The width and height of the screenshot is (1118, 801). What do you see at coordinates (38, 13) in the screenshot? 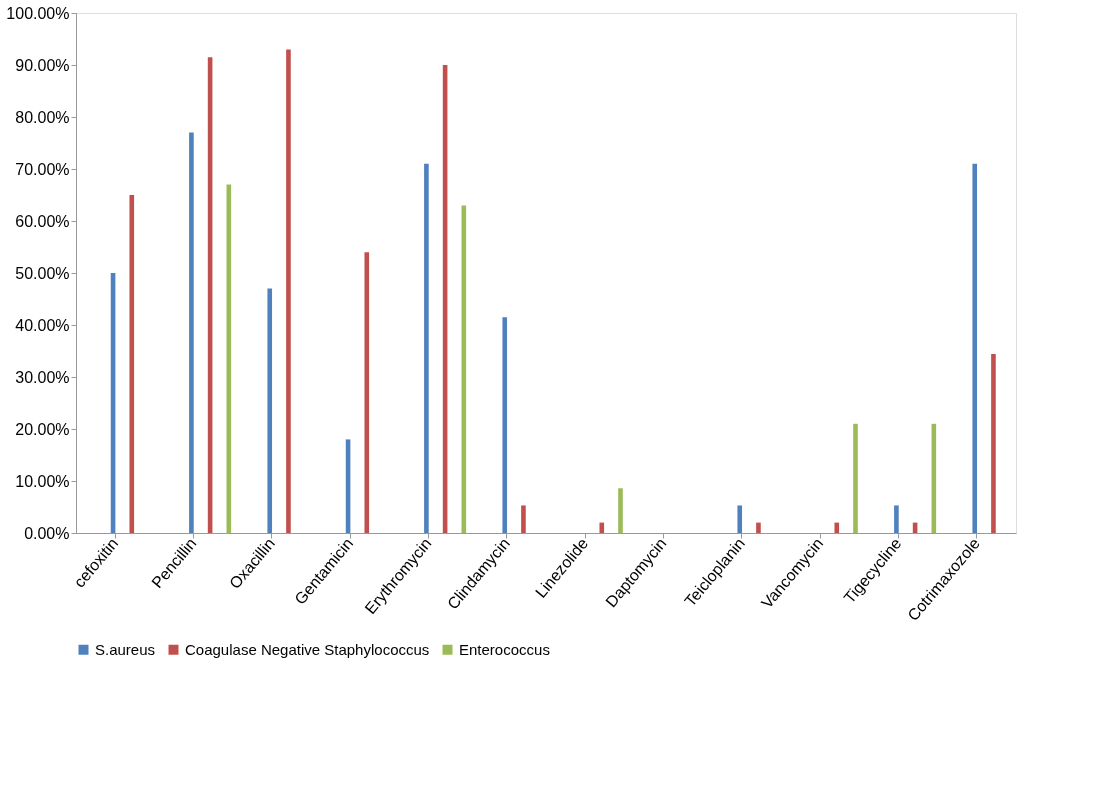
I see `y-tick-label: 100.00%` at bounding box center [38, 13].